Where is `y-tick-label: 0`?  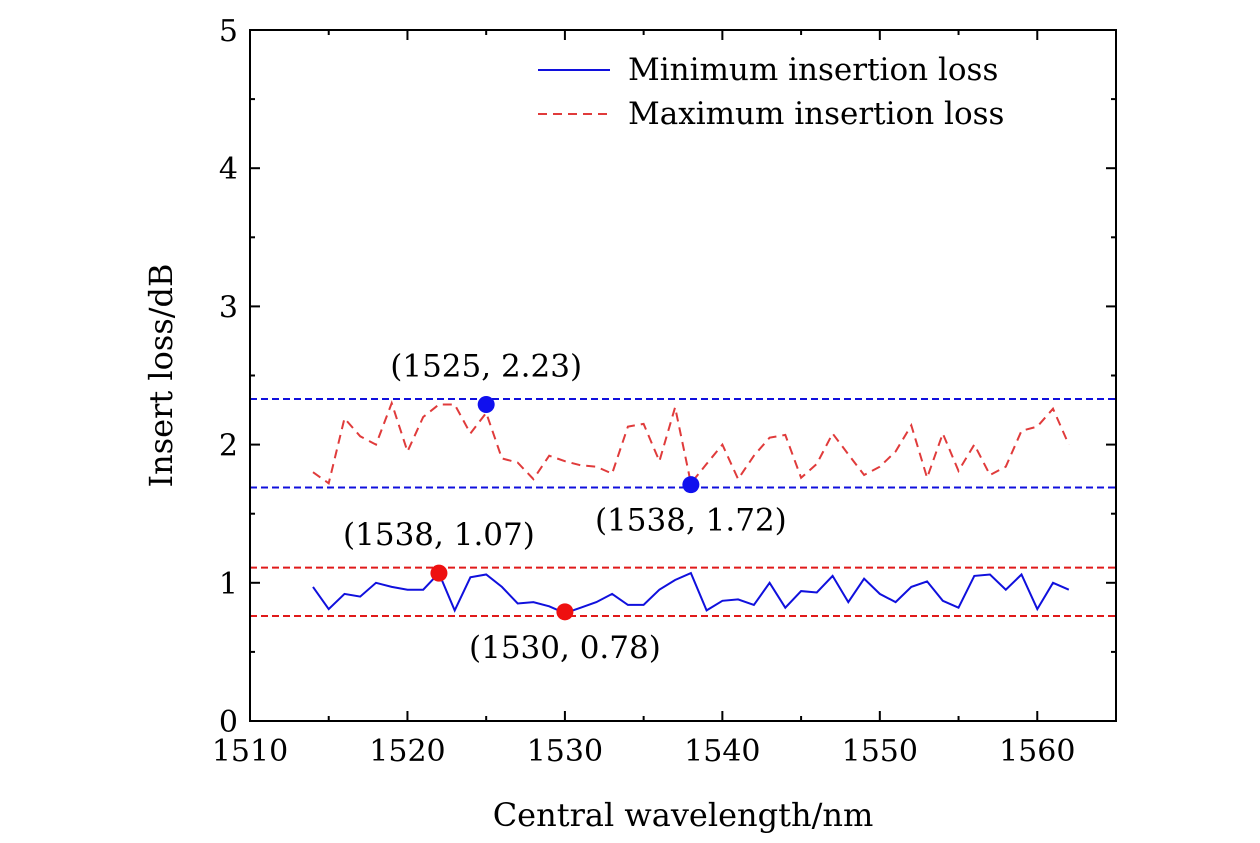
y-tick-label: 0 is located at coordinates (228, 722).